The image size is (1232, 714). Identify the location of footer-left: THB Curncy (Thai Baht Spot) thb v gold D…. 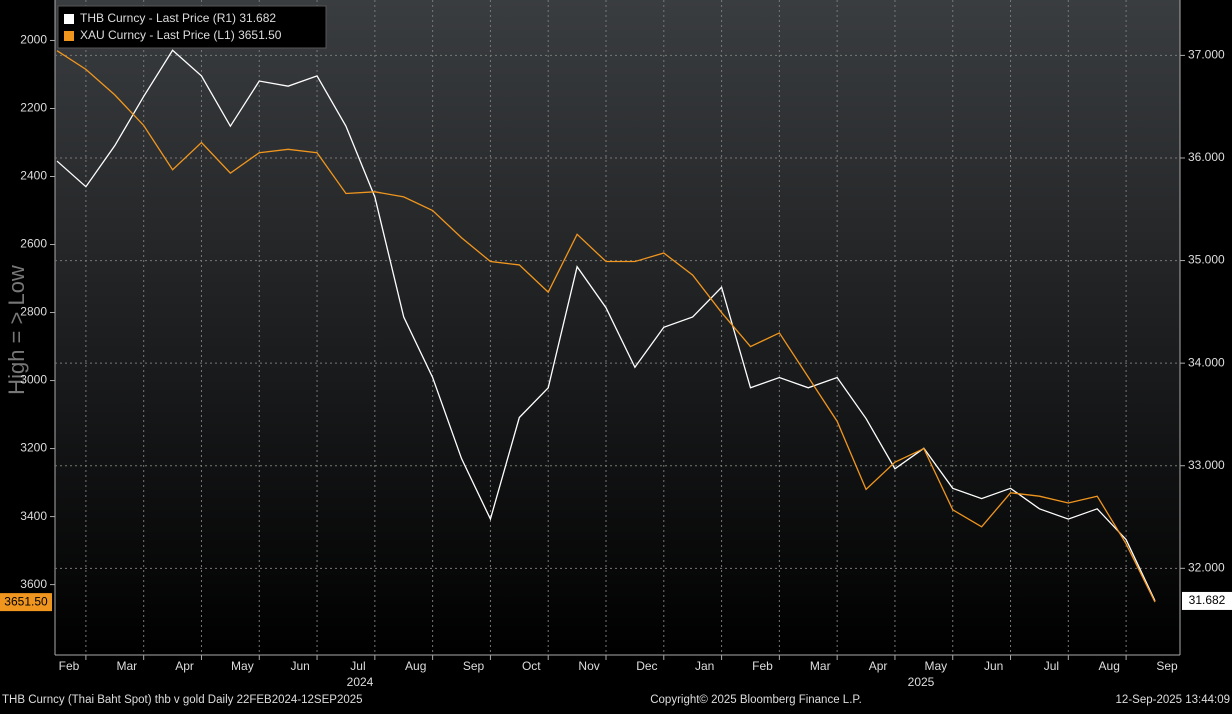
(182, 700).